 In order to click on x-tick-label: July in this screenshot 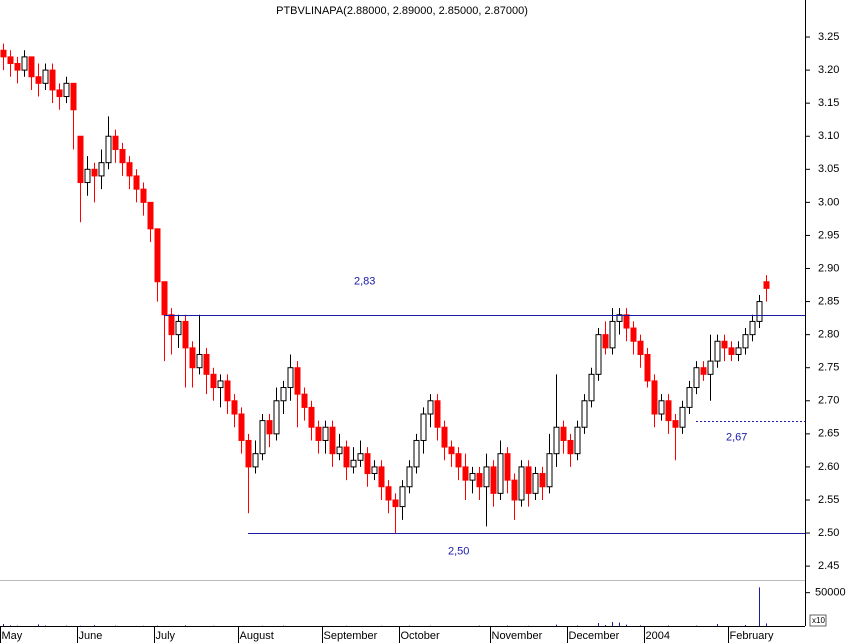, I will do `click(166, 636)`.